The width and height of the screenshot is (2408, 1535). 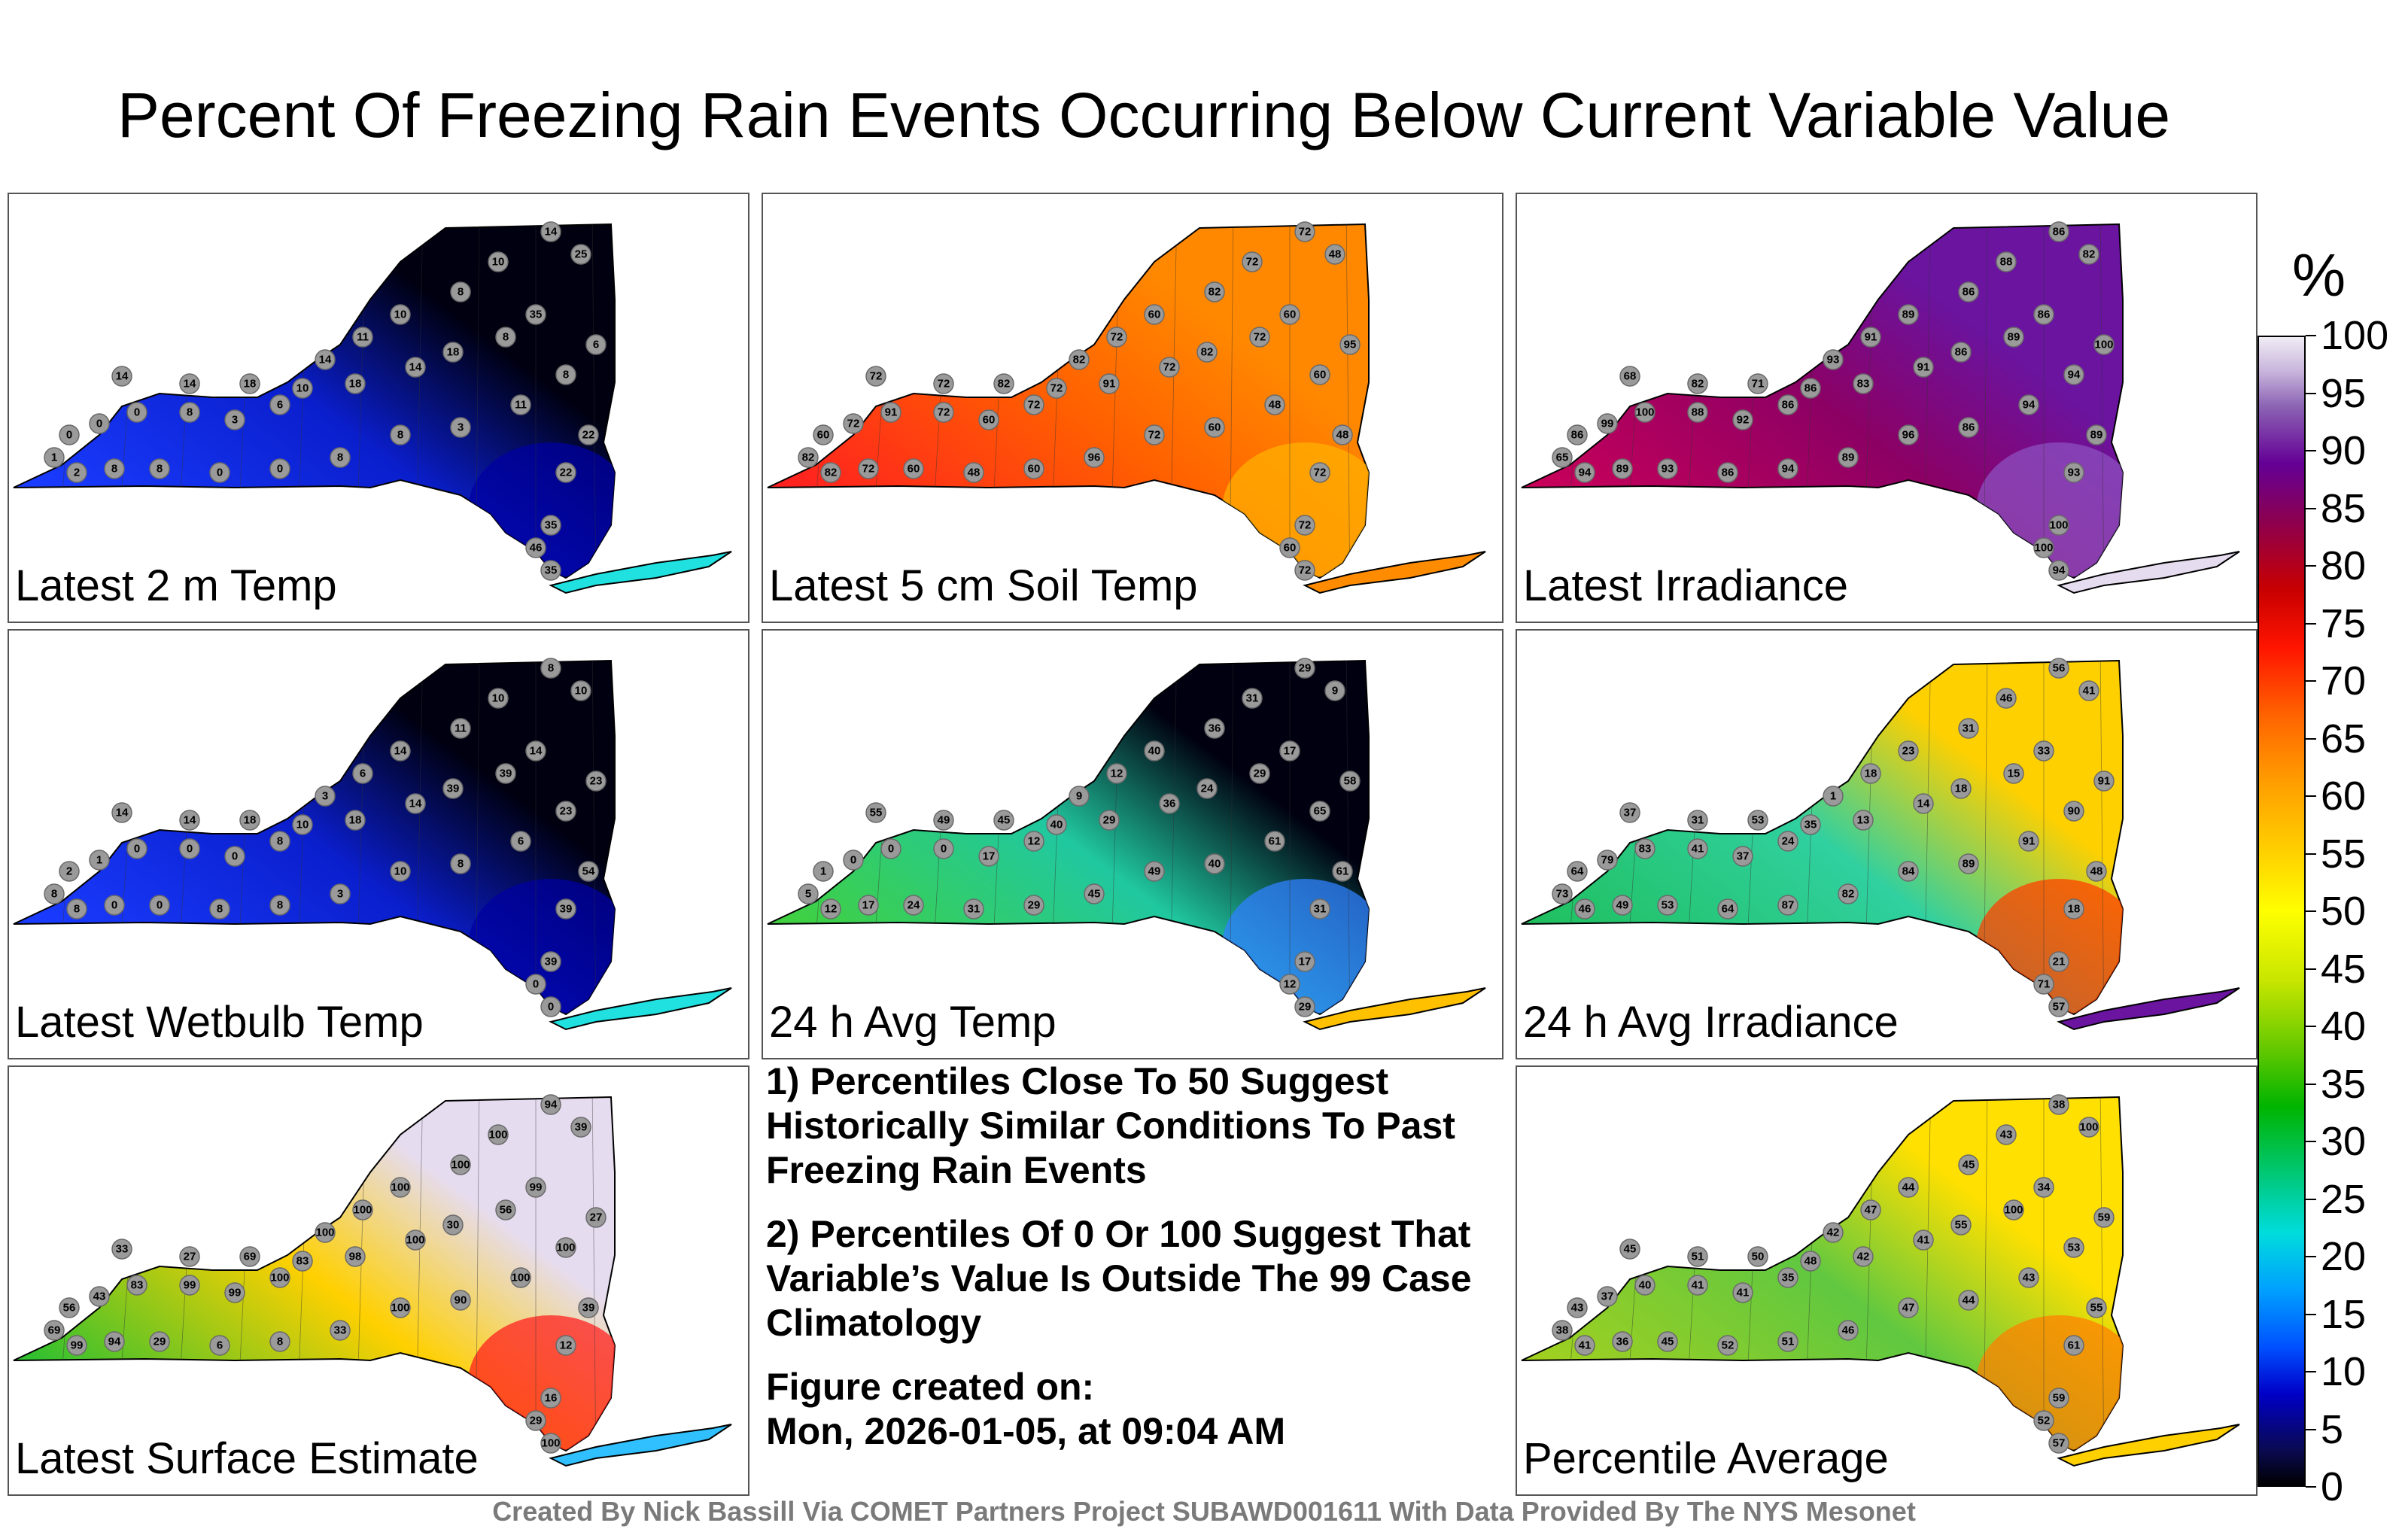 What do you see at coordinates (541, 946) in the screenshot?
I see `southeast-shading` at bounding box center [541, 946].